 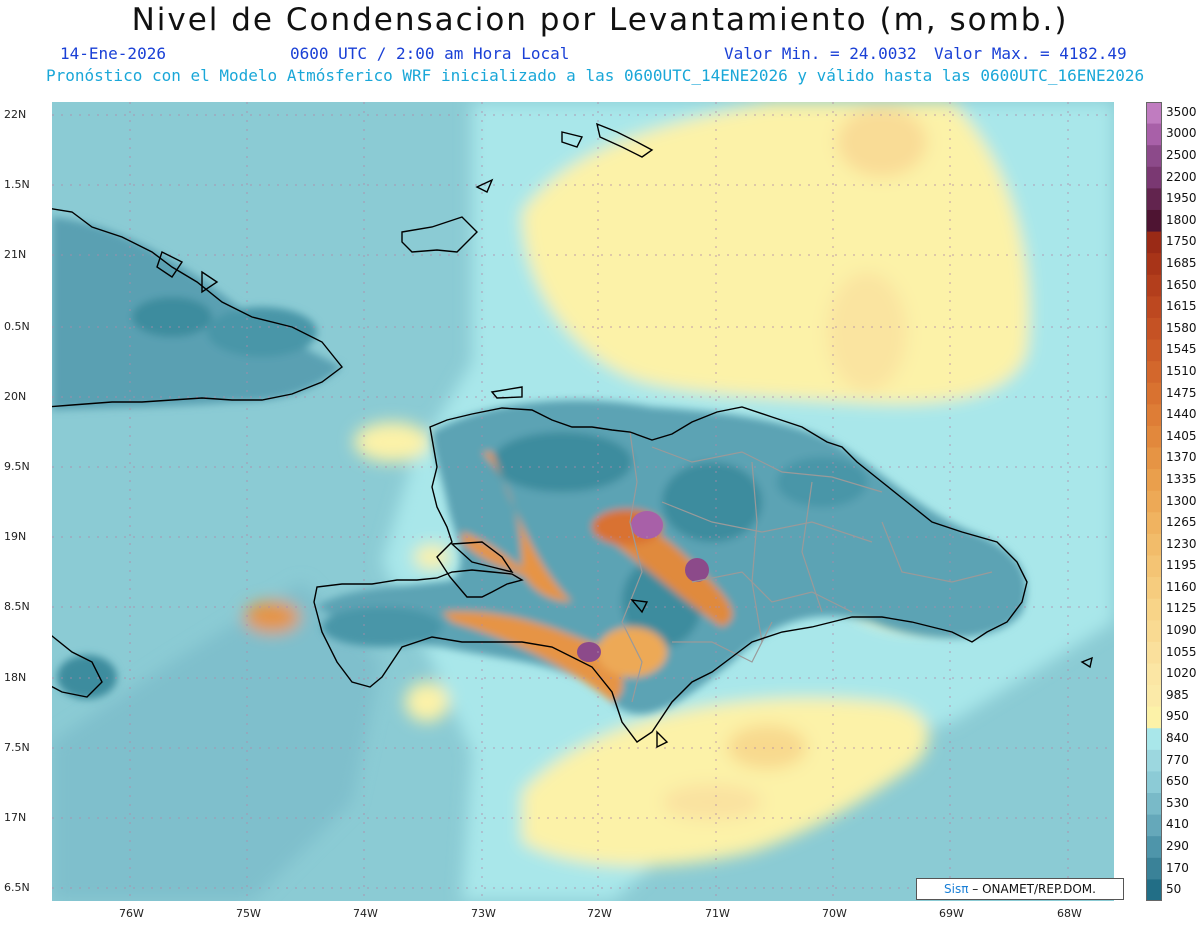 What do you see at coordinates (1181, 457) in the screenshot?
I see `colorbar-label: 1370` at bounding box center [1181, 457].